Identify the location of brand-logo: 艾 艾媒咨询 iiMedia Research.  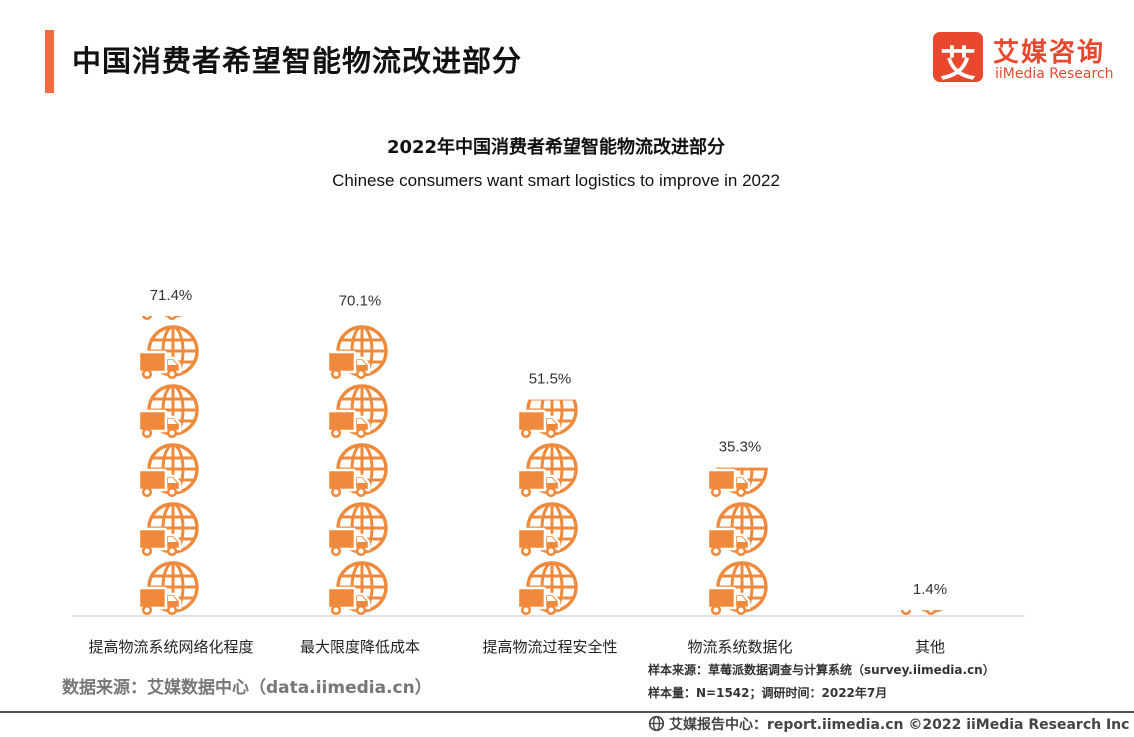
(1028, 59).